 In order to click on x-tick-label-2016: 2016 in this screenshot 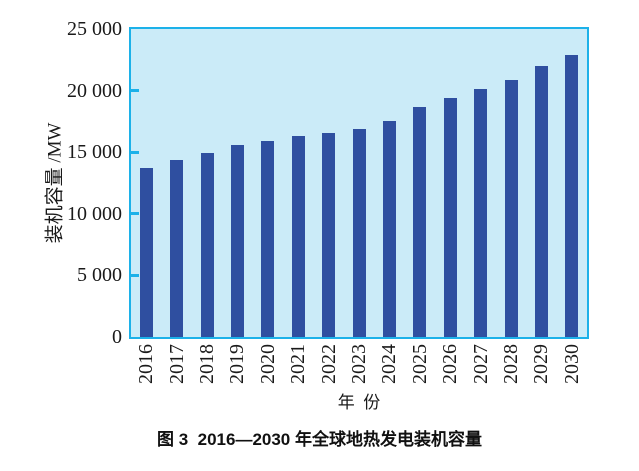, I will do `click(146, 364)`.